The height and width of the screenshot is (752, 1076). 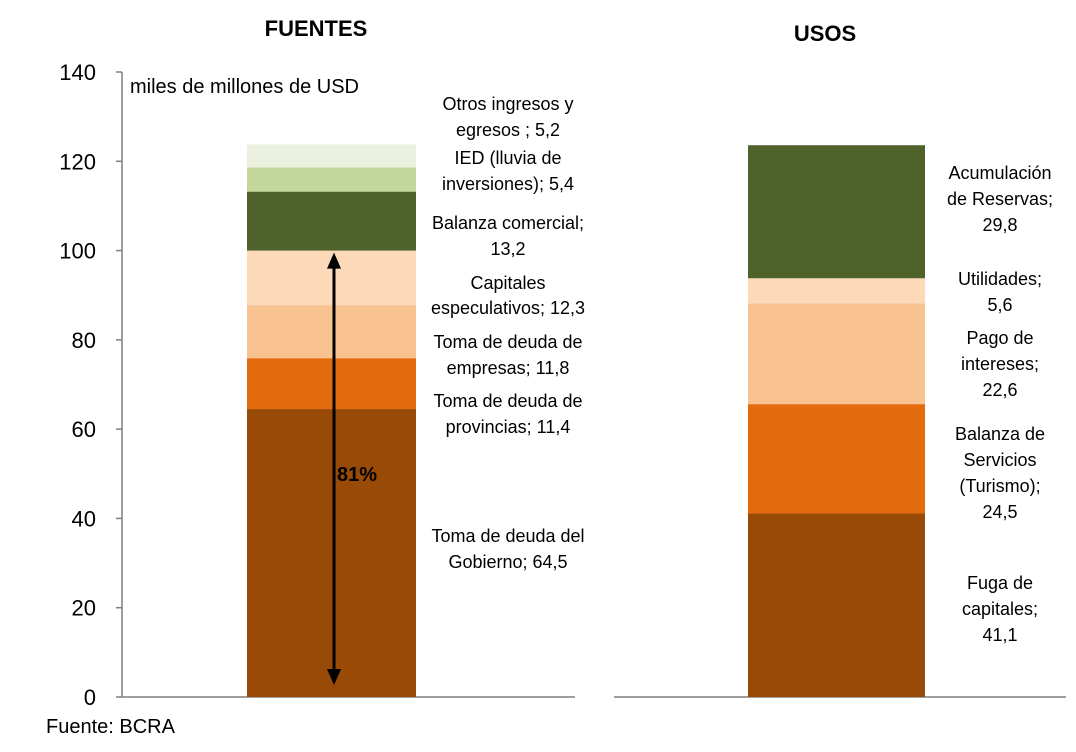 What do you see at coordinates (244, 87) in the screenshot?
I see `unit-label: miles de millones de USD` at bounding box center [244, 87].